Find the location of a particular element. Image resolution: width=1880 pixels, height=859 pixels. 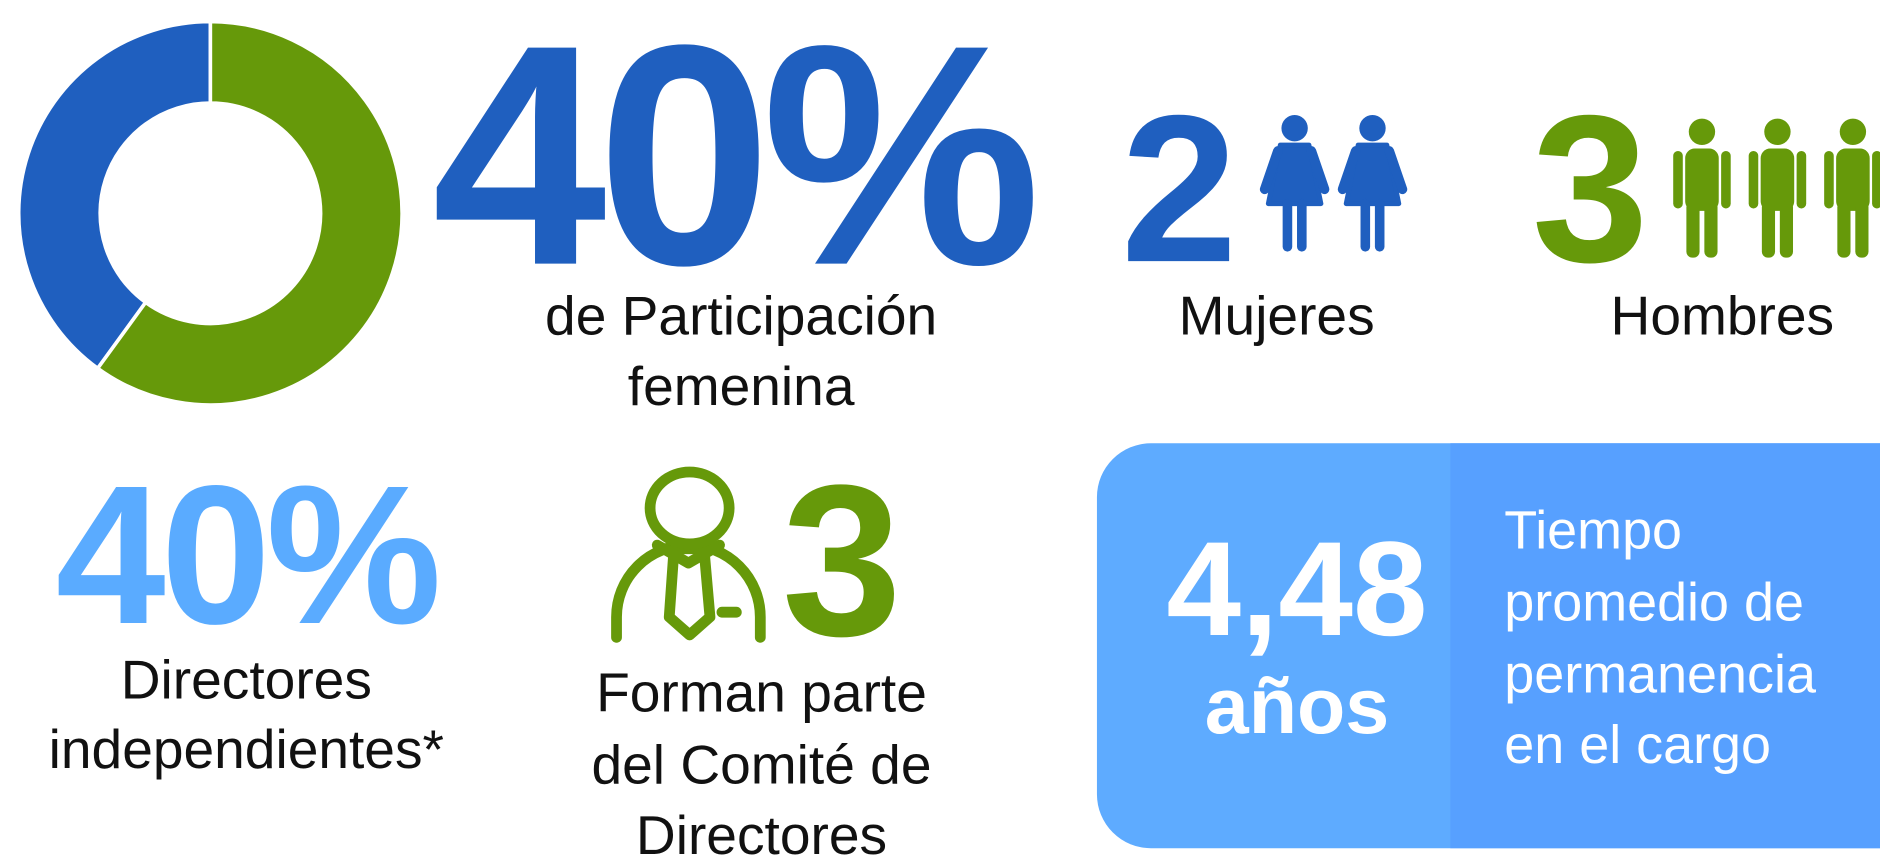

tenure-unit: años is located at coordinates (1297, 705).